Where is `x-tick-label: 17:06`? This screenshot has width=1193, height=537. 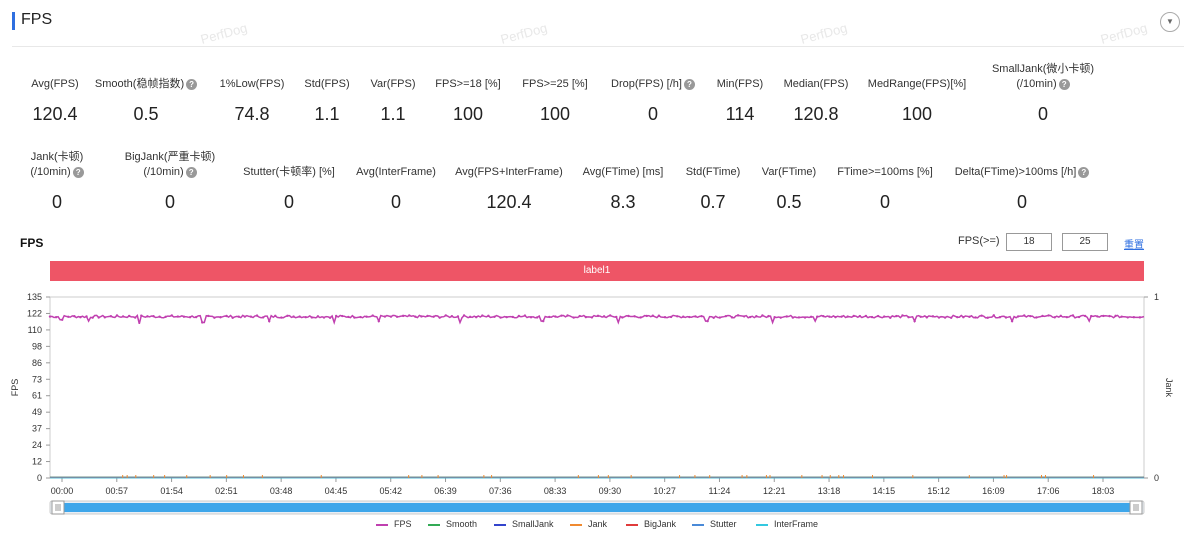
x-tick-label: 17:06 is located at coordinates (1048, 491).